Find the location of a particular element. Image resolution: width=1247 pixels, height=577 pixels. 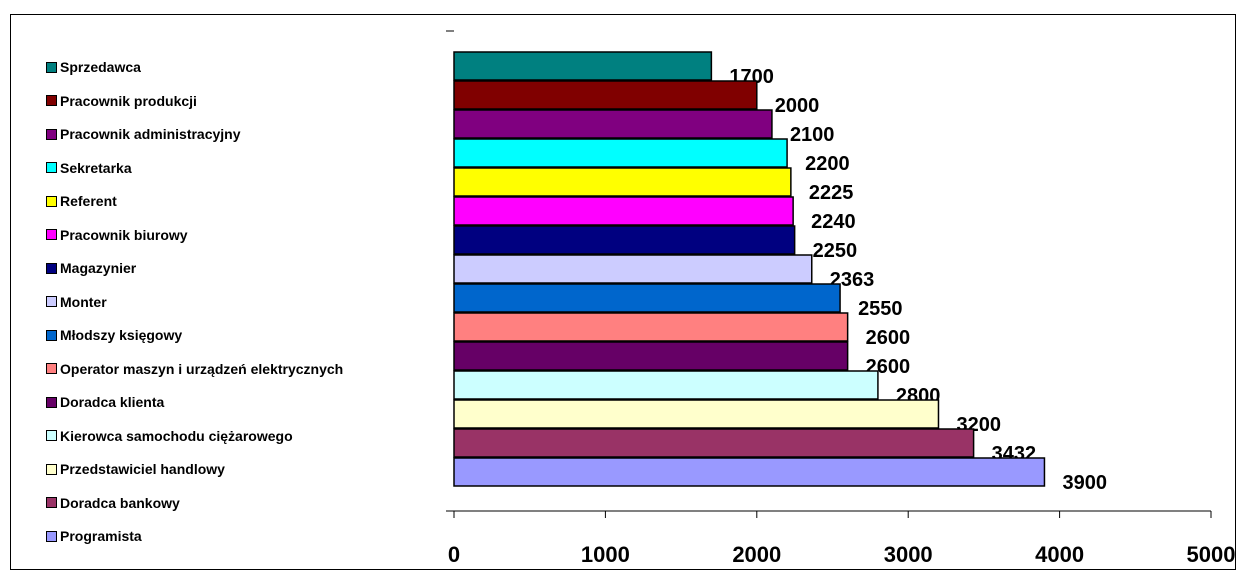

legend-label: Pracownik biurowy is located at coordinates (124, 234).